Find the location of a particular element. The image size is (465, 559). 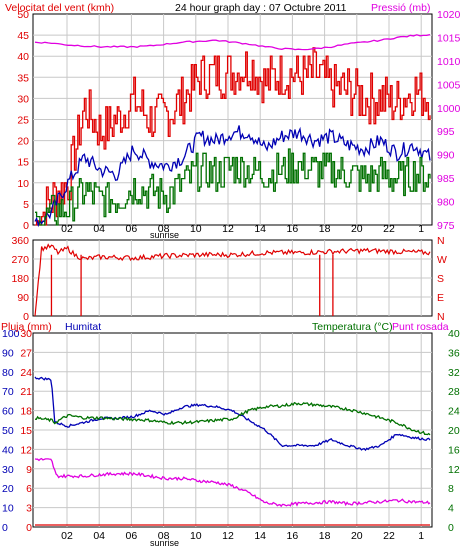

sunrise-label-bottom: sunrise is located at coordinates (164, 543).